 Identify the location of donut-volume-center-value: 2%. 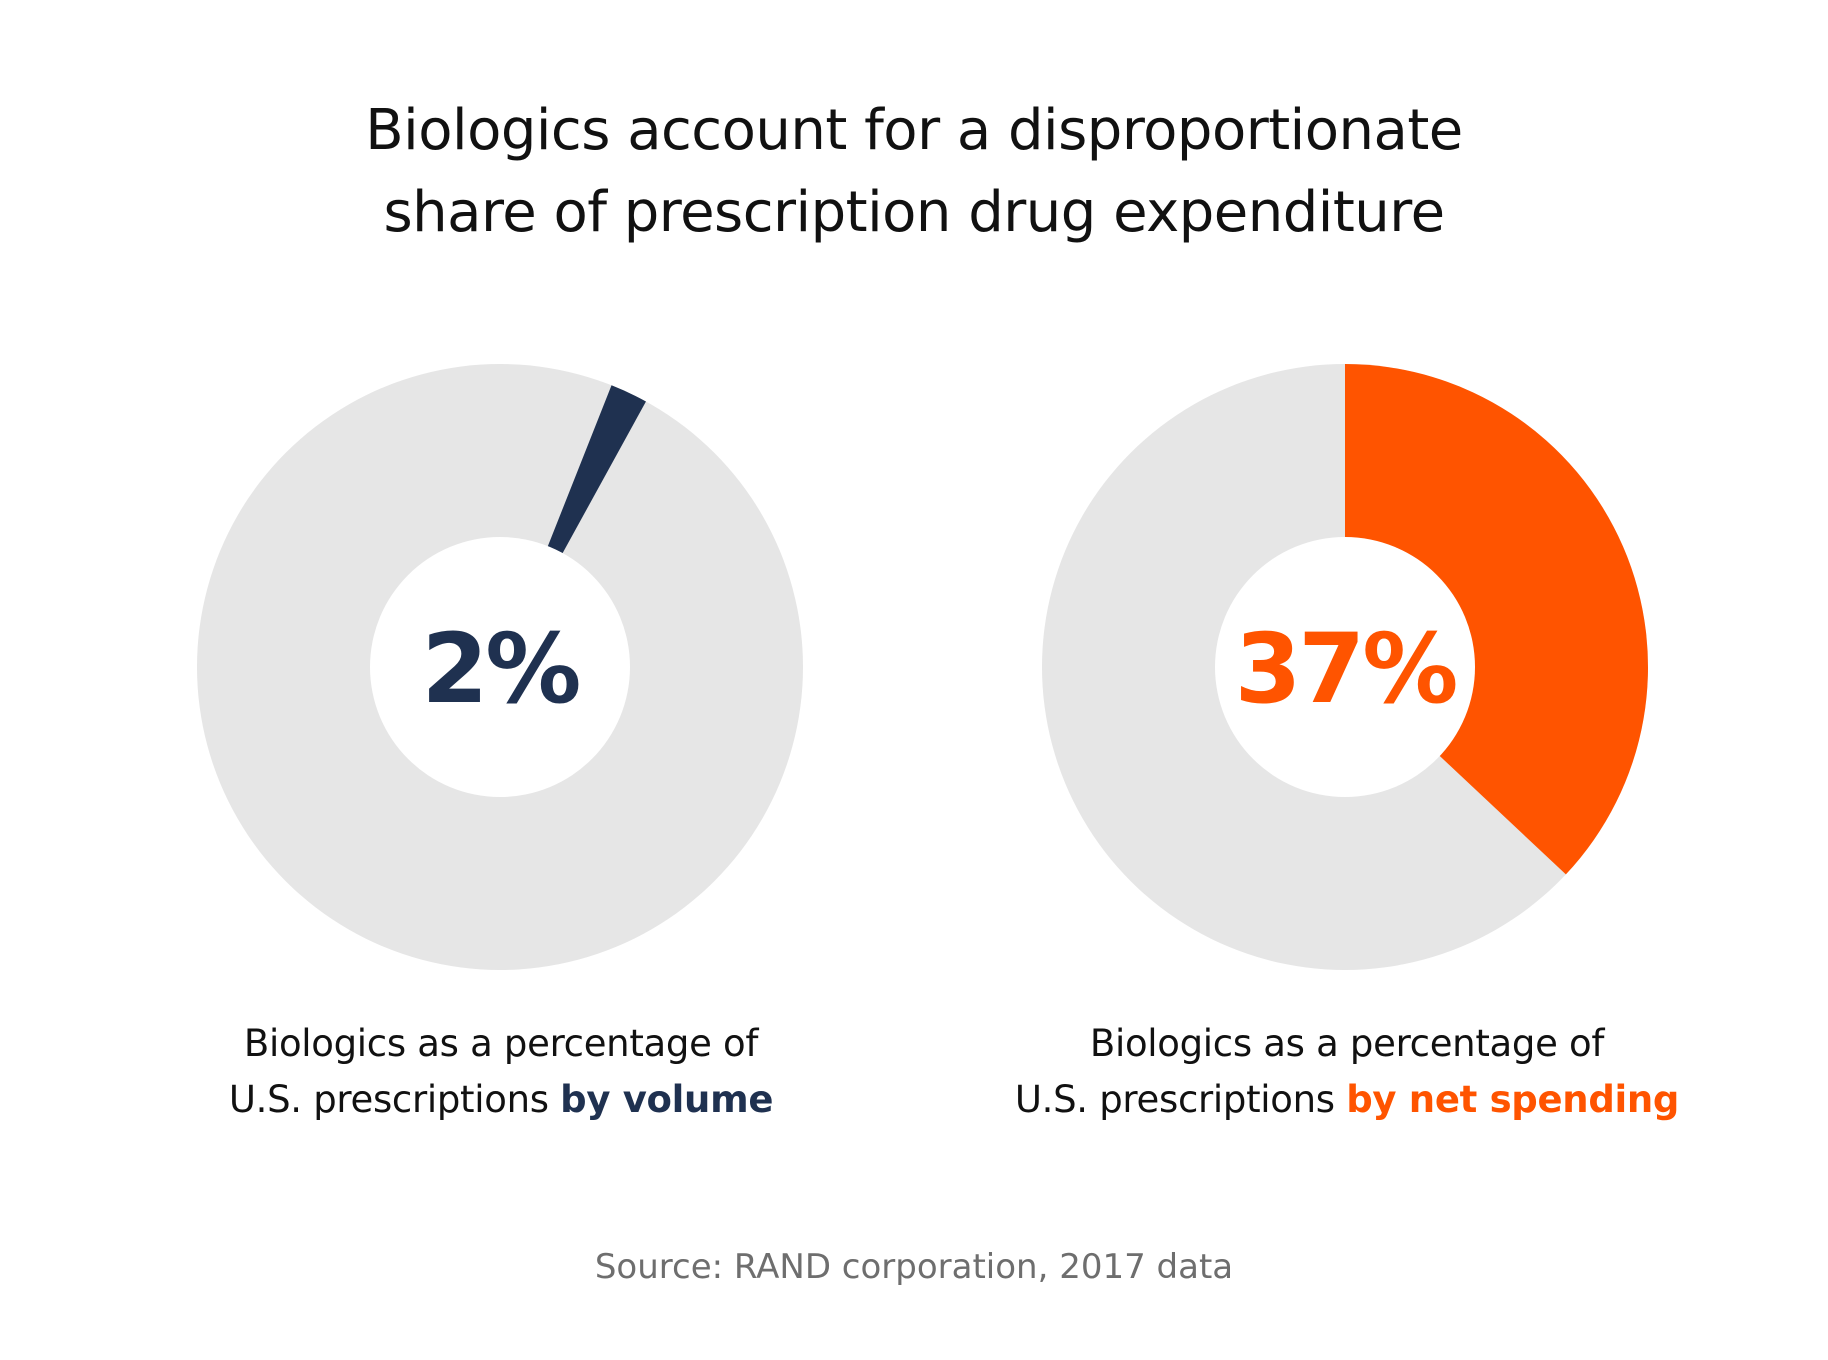
(501, 669).